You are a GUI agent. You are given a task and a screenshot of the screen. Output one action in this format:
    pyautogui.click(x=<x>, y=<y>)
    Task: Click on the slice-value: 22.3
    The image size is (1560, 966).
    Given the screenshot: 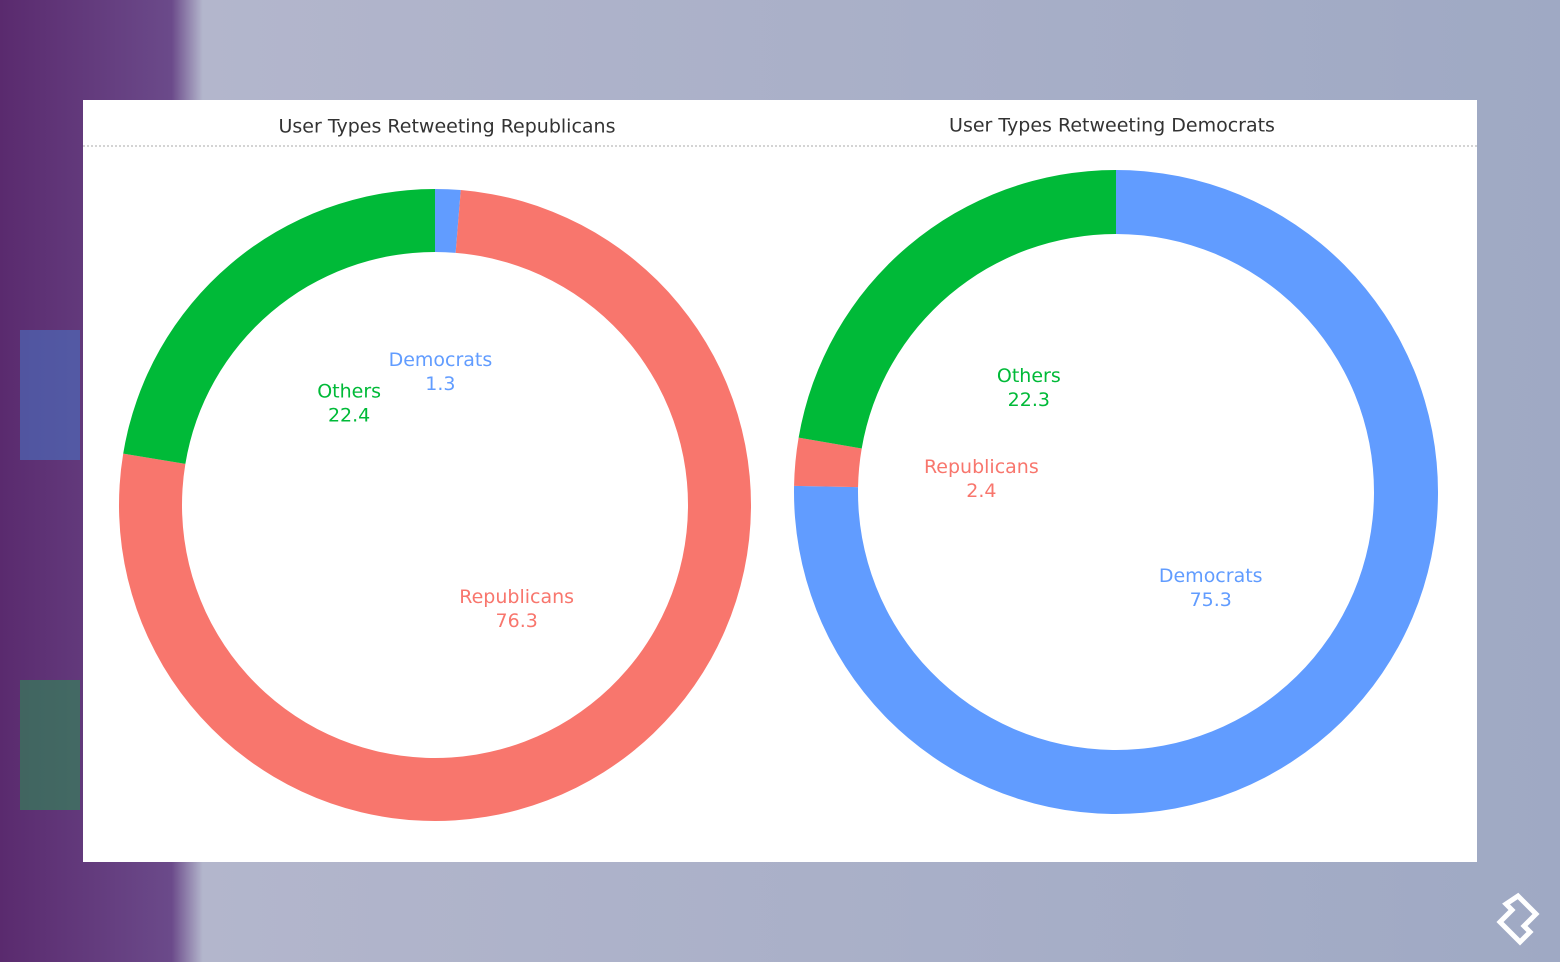 What is the action you would take?
    pyautogui.click(x=1029, y=400)
    